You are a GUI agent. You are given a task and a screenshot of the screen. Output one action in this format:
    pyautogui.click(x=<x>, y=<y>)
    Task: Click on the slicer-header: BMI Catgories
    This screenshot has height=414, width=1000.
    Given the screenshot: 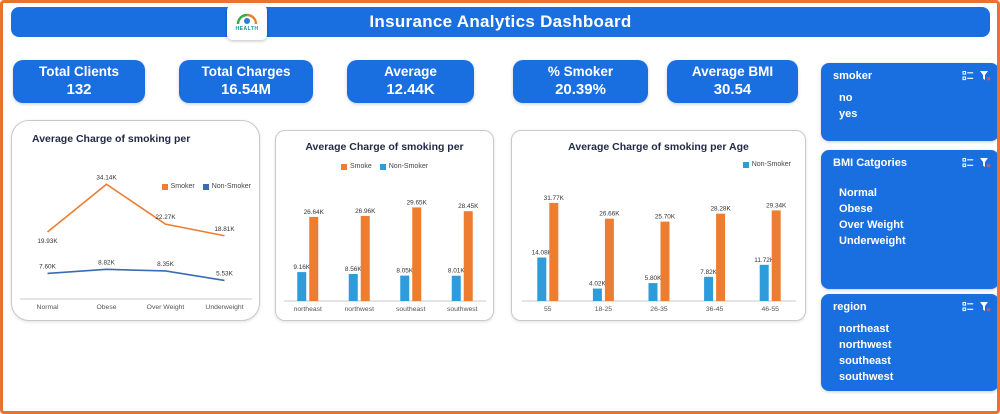 What is the action you would take?
    pyautogui.click(x=909, y=160)
    